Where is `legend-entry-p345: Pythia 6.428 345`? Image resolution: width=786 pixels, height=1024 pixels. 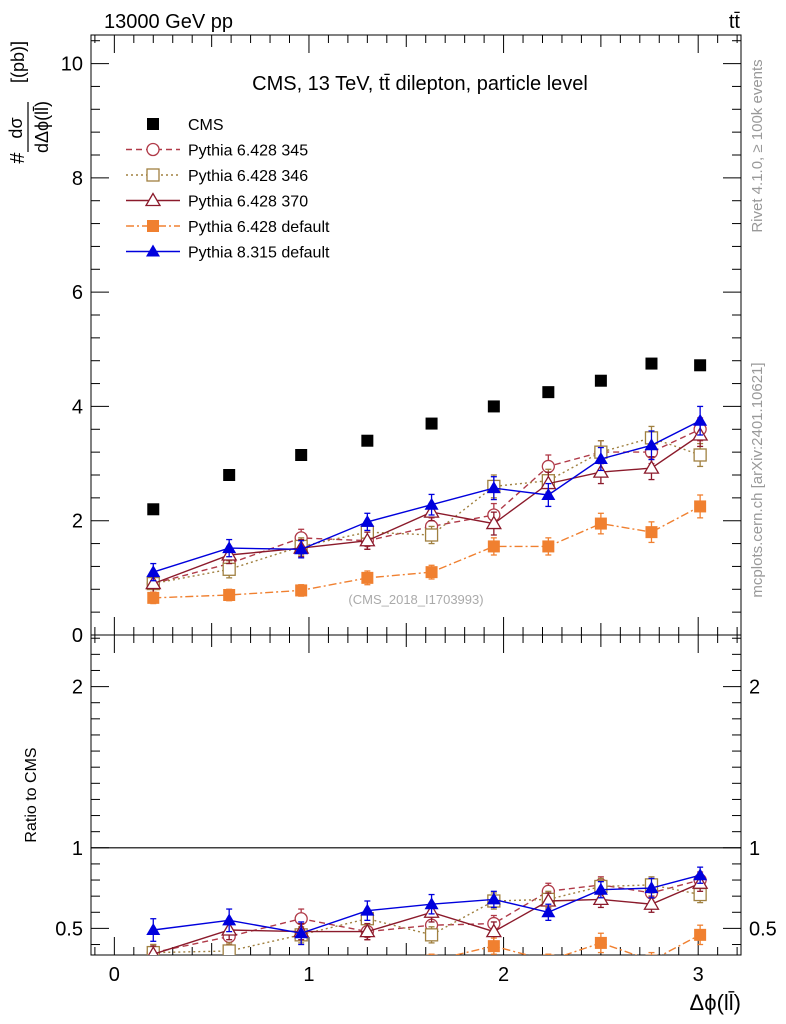
legend-entry-p345: Pythia 6.428 345 is located at coordinates (217, 151).